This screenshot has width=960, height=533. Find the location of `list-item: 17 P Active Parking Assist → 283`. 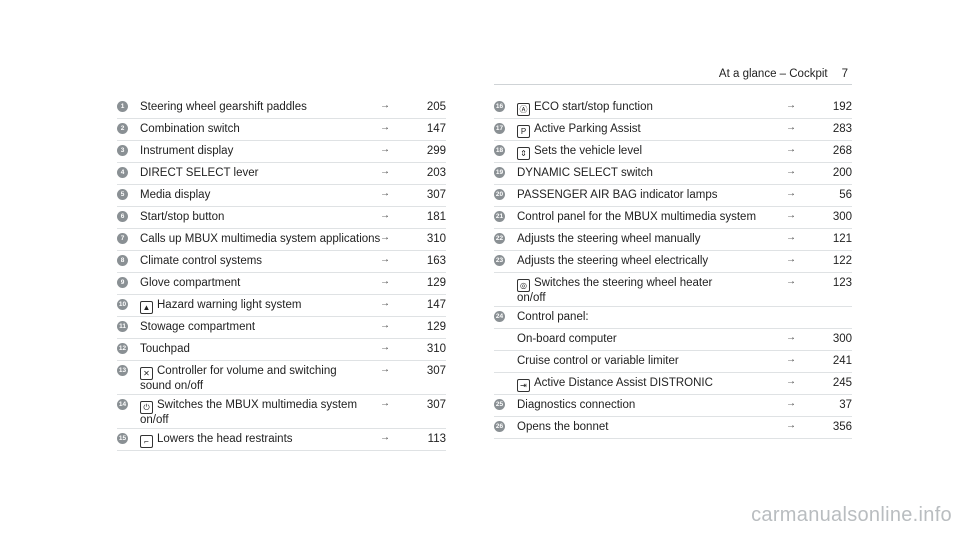

list-item: 17 P Active Parking Assist → 283 is located at coordinates (673, 130).